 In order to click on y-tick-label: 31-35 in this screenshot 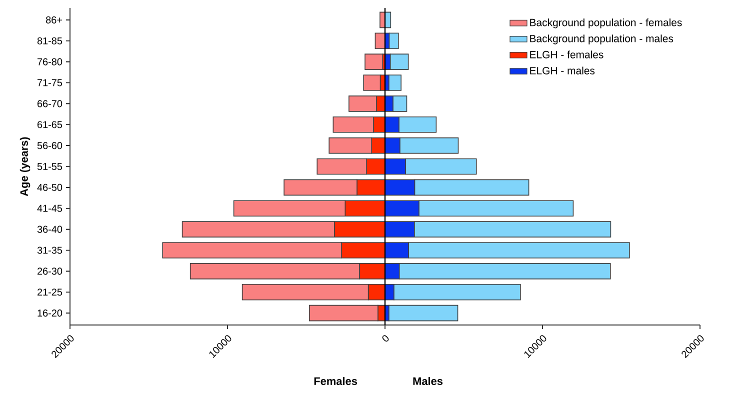, I will do `click(49, 250)`.